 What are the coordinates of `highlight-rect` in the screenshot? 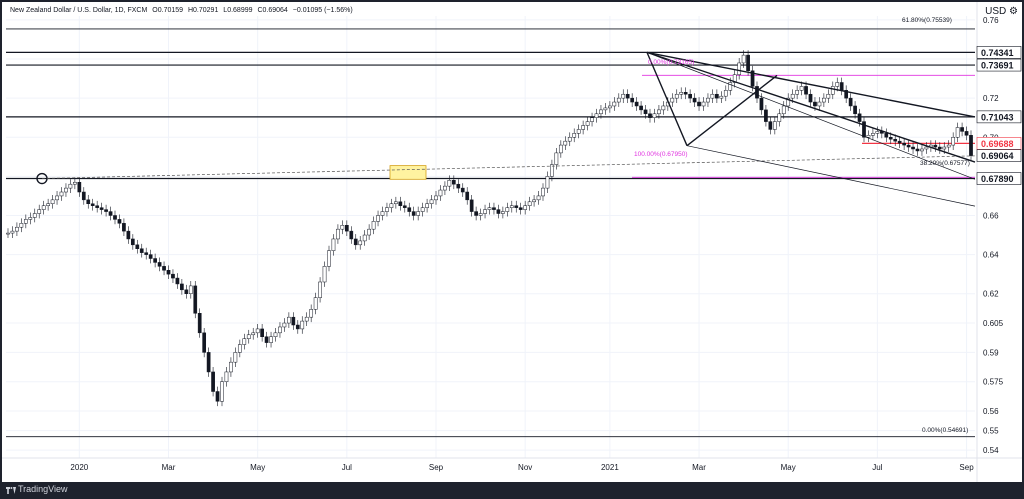 It's located at (408, 172).